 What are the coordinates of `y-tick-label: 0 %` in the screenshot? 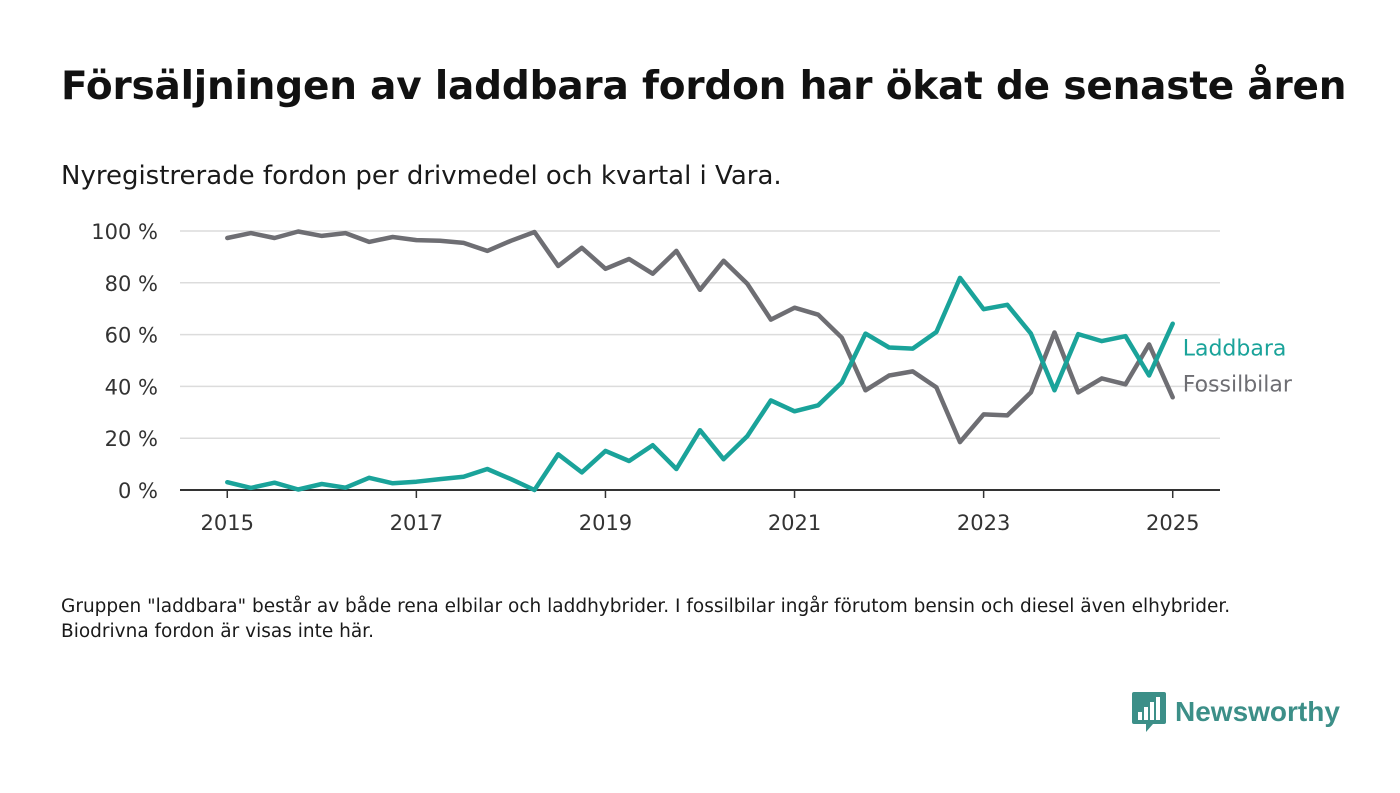 It's located at (138, 491).